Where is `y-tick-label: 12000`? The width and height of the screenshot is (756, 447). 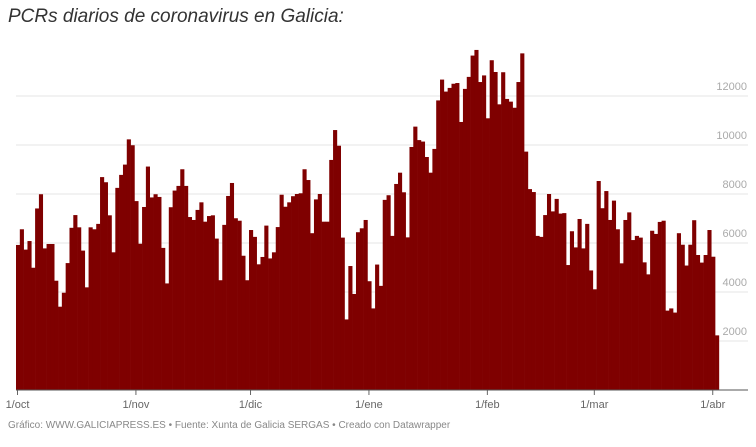
y-tick-label: 12000 is located at coordinates (731, 87).